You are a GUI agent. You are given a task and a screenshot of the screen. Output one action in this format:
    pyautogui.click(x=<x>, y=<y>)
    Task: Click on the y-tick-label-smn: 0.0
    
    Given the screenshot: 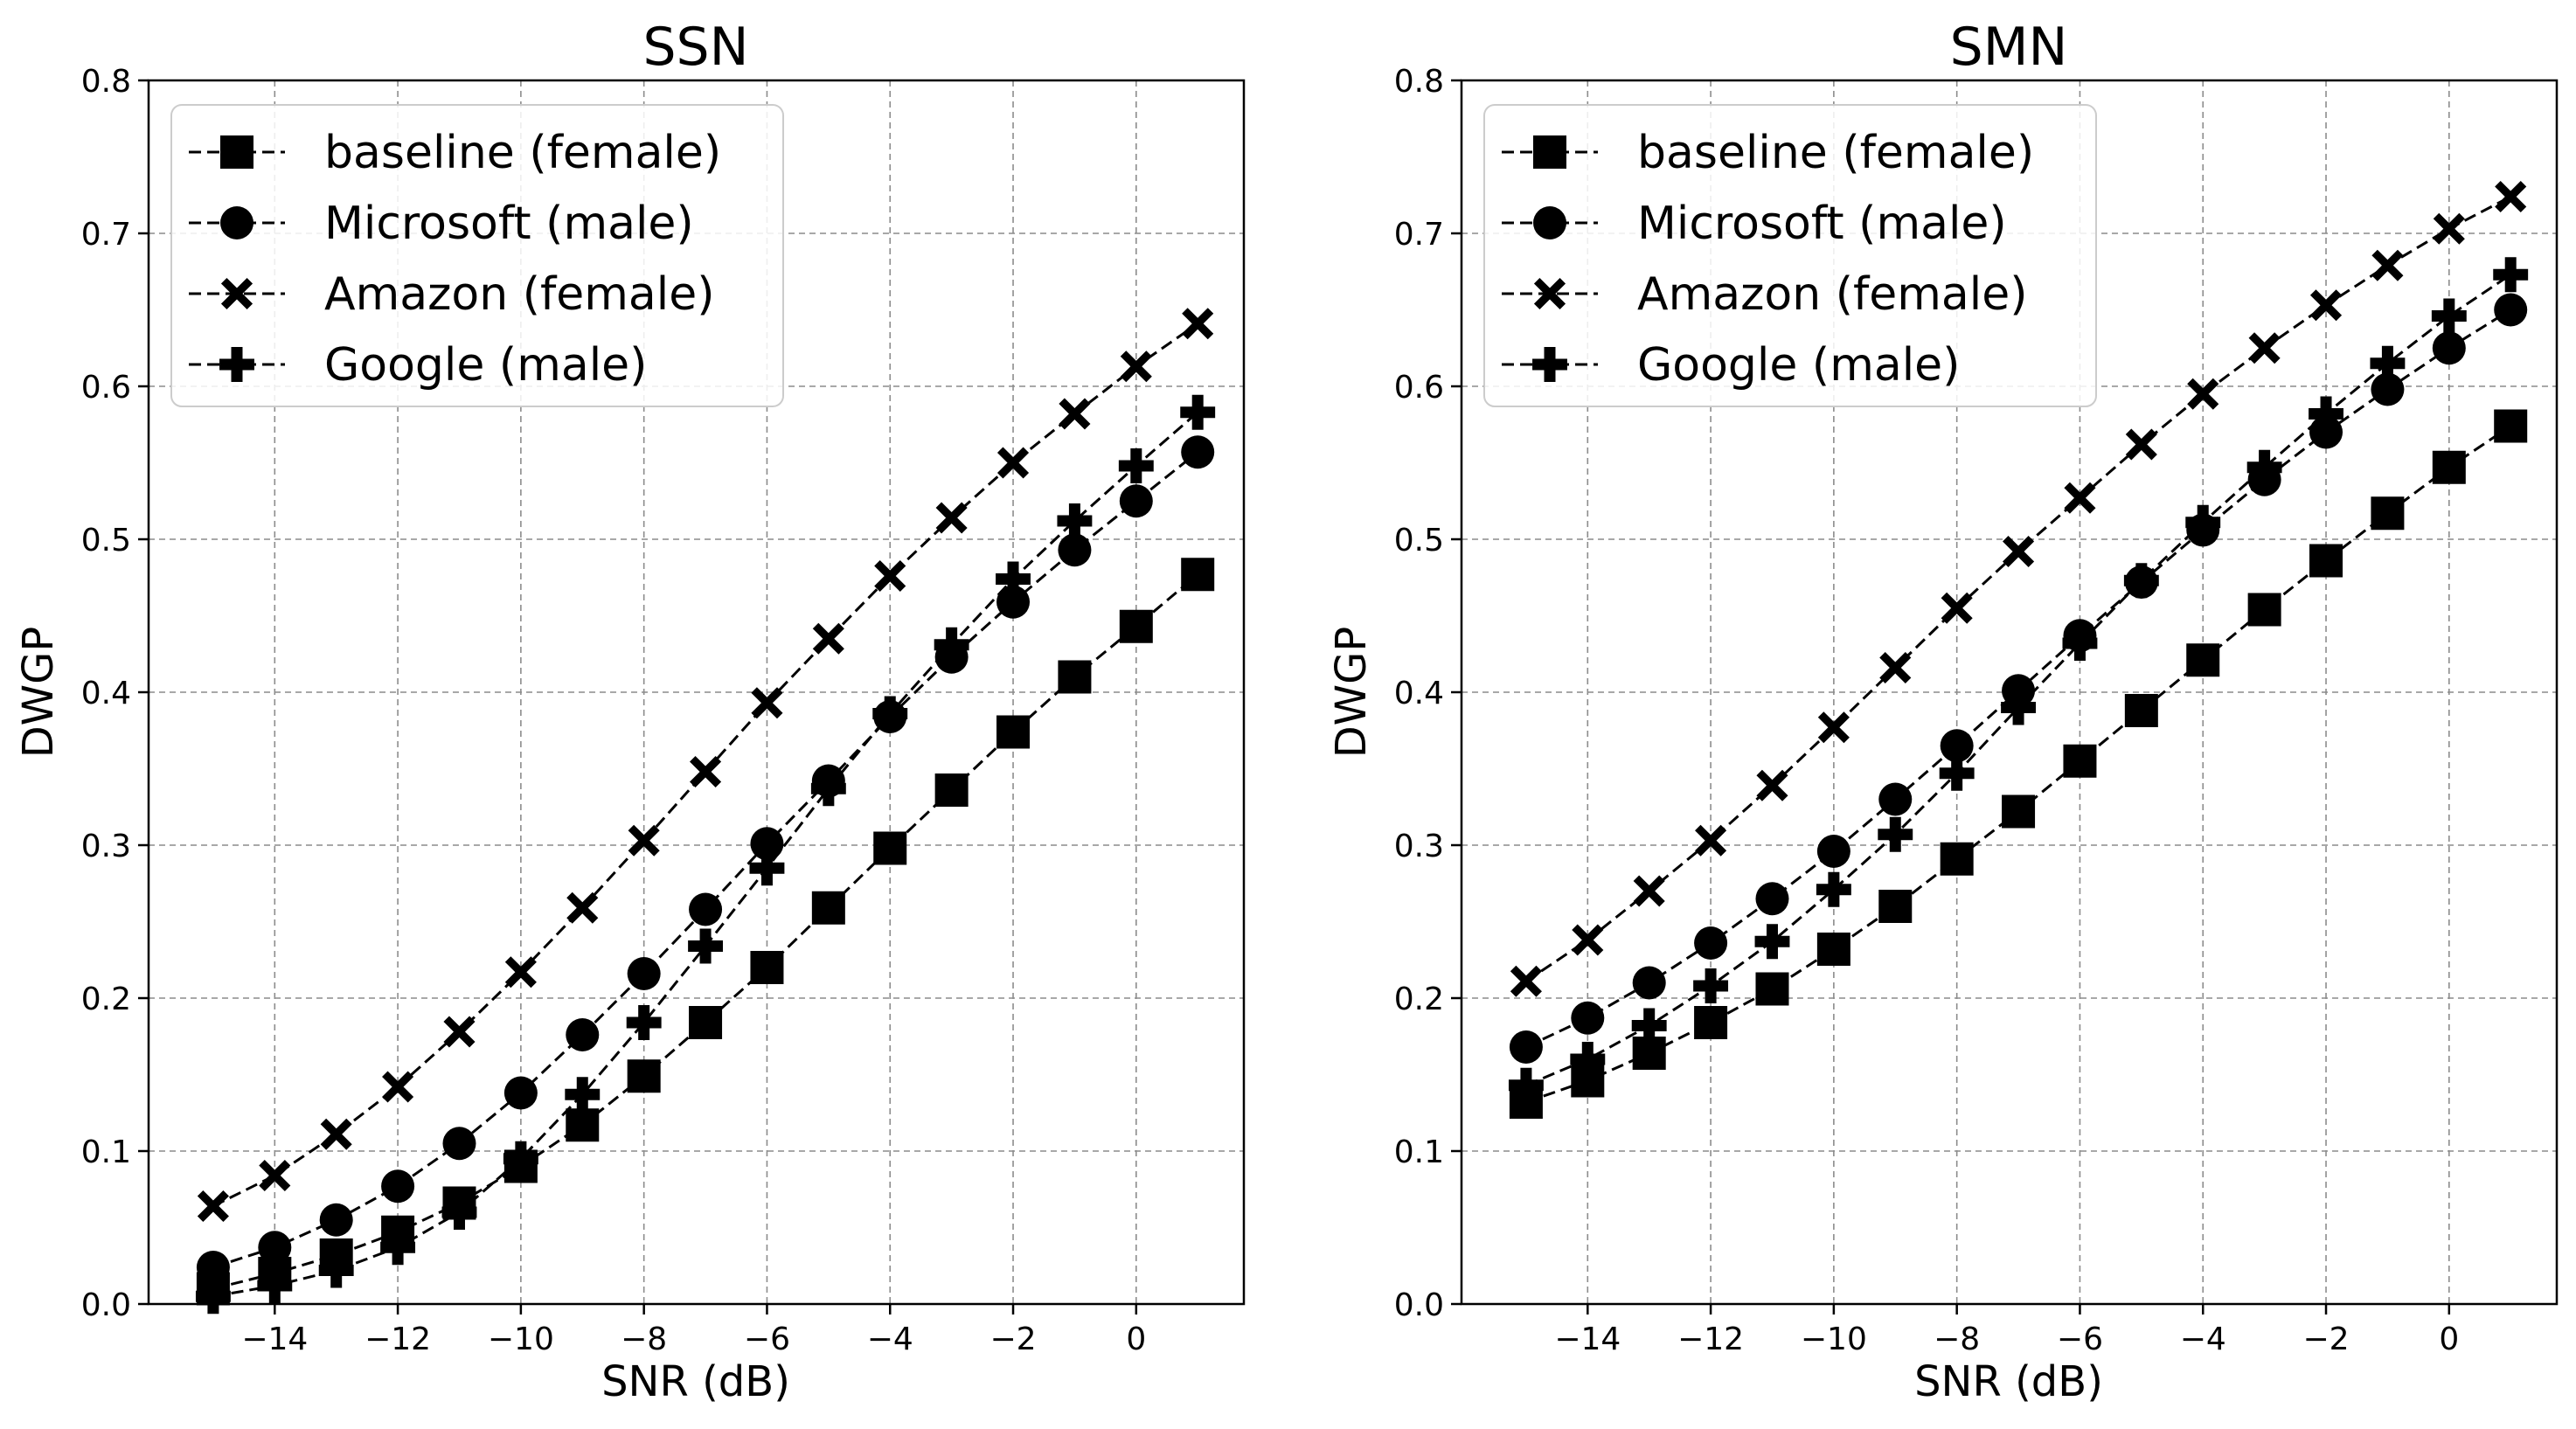 What is the action you would take?
    pyautogui.click(x=1419, y=1305)
    